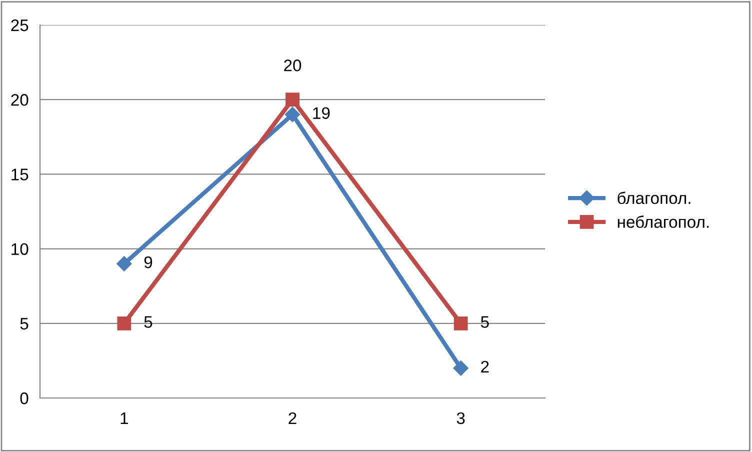  I want to click on legend-label: благопол., so click(654, 198).